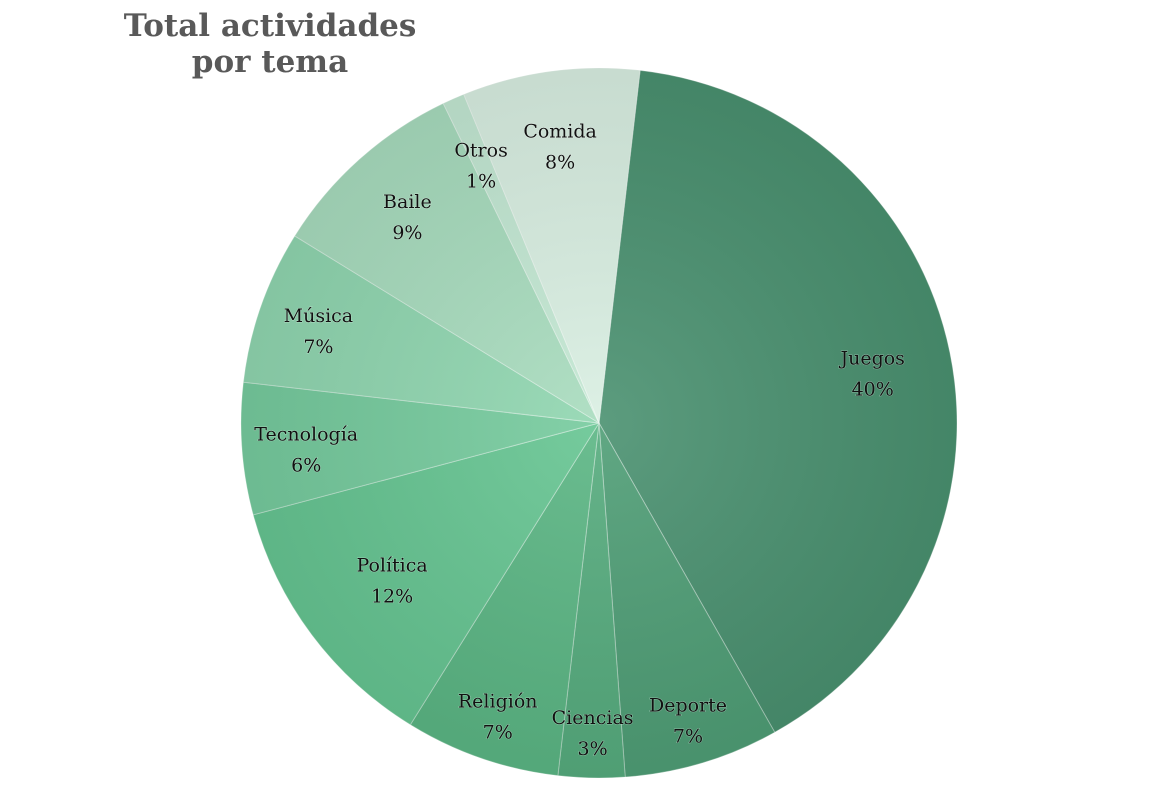 The height and width of the screenshot is (811, 1153). Describe the element at coordinates (873, 389) in the screenshot. I see `slice-percent-label: 40%` at that location.